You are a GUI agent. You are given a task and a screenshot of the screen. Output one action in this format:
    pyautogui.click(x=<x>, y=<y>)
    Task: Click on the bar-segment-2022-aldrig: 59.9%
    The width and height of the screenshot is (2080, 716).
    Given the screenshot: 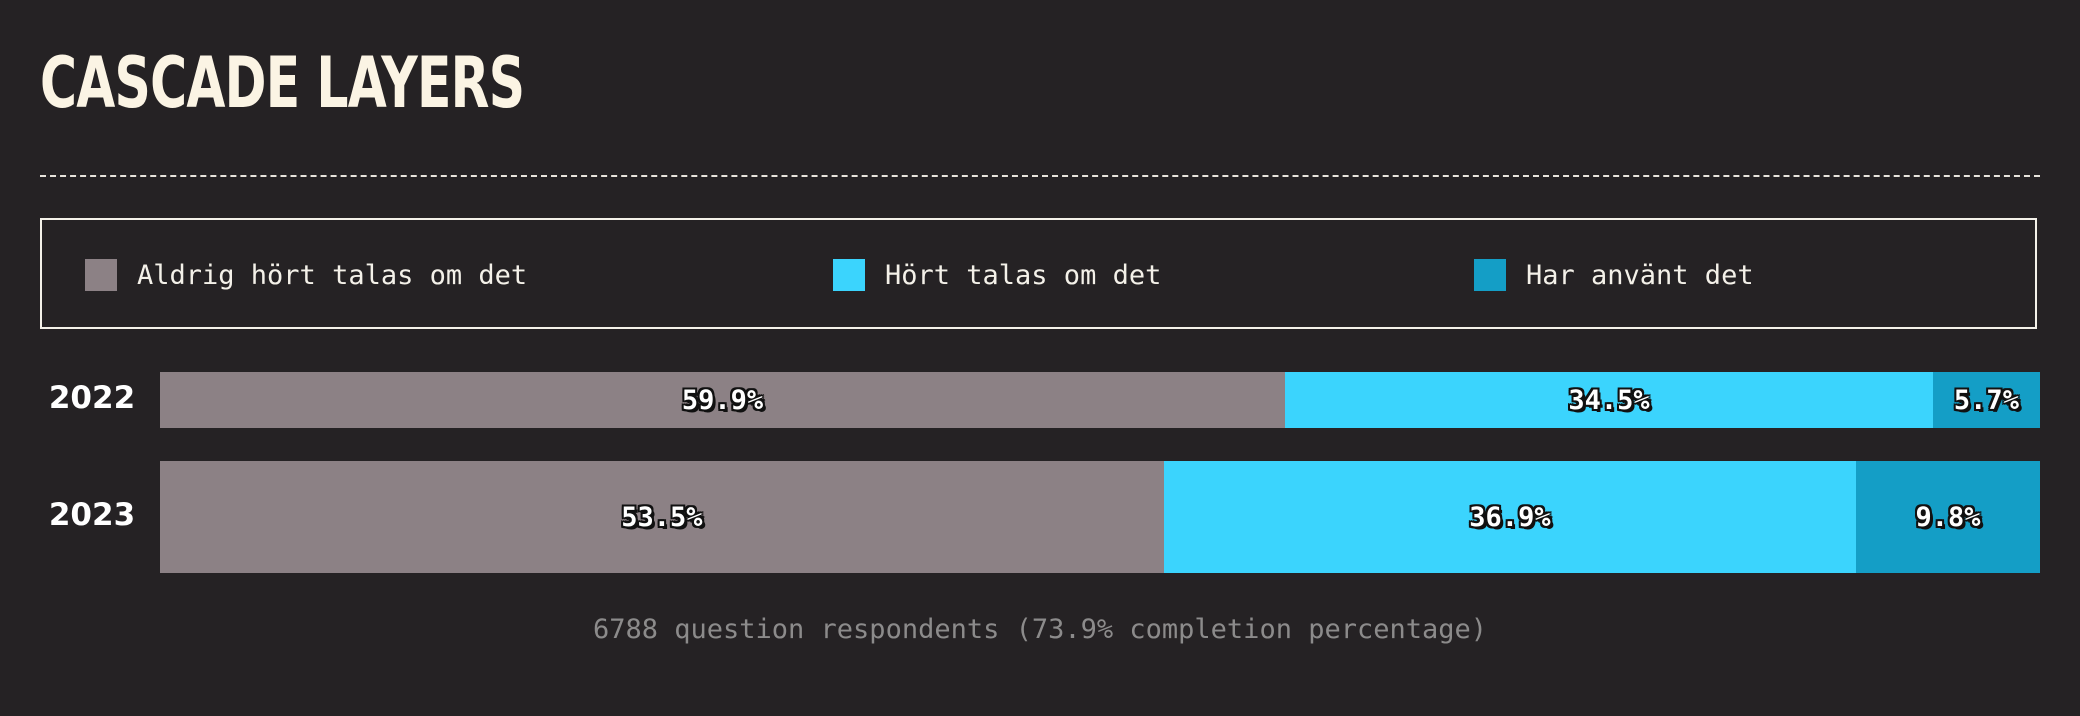 What is the action you would take?
    pyautogui.click(x=722, y=400)
    